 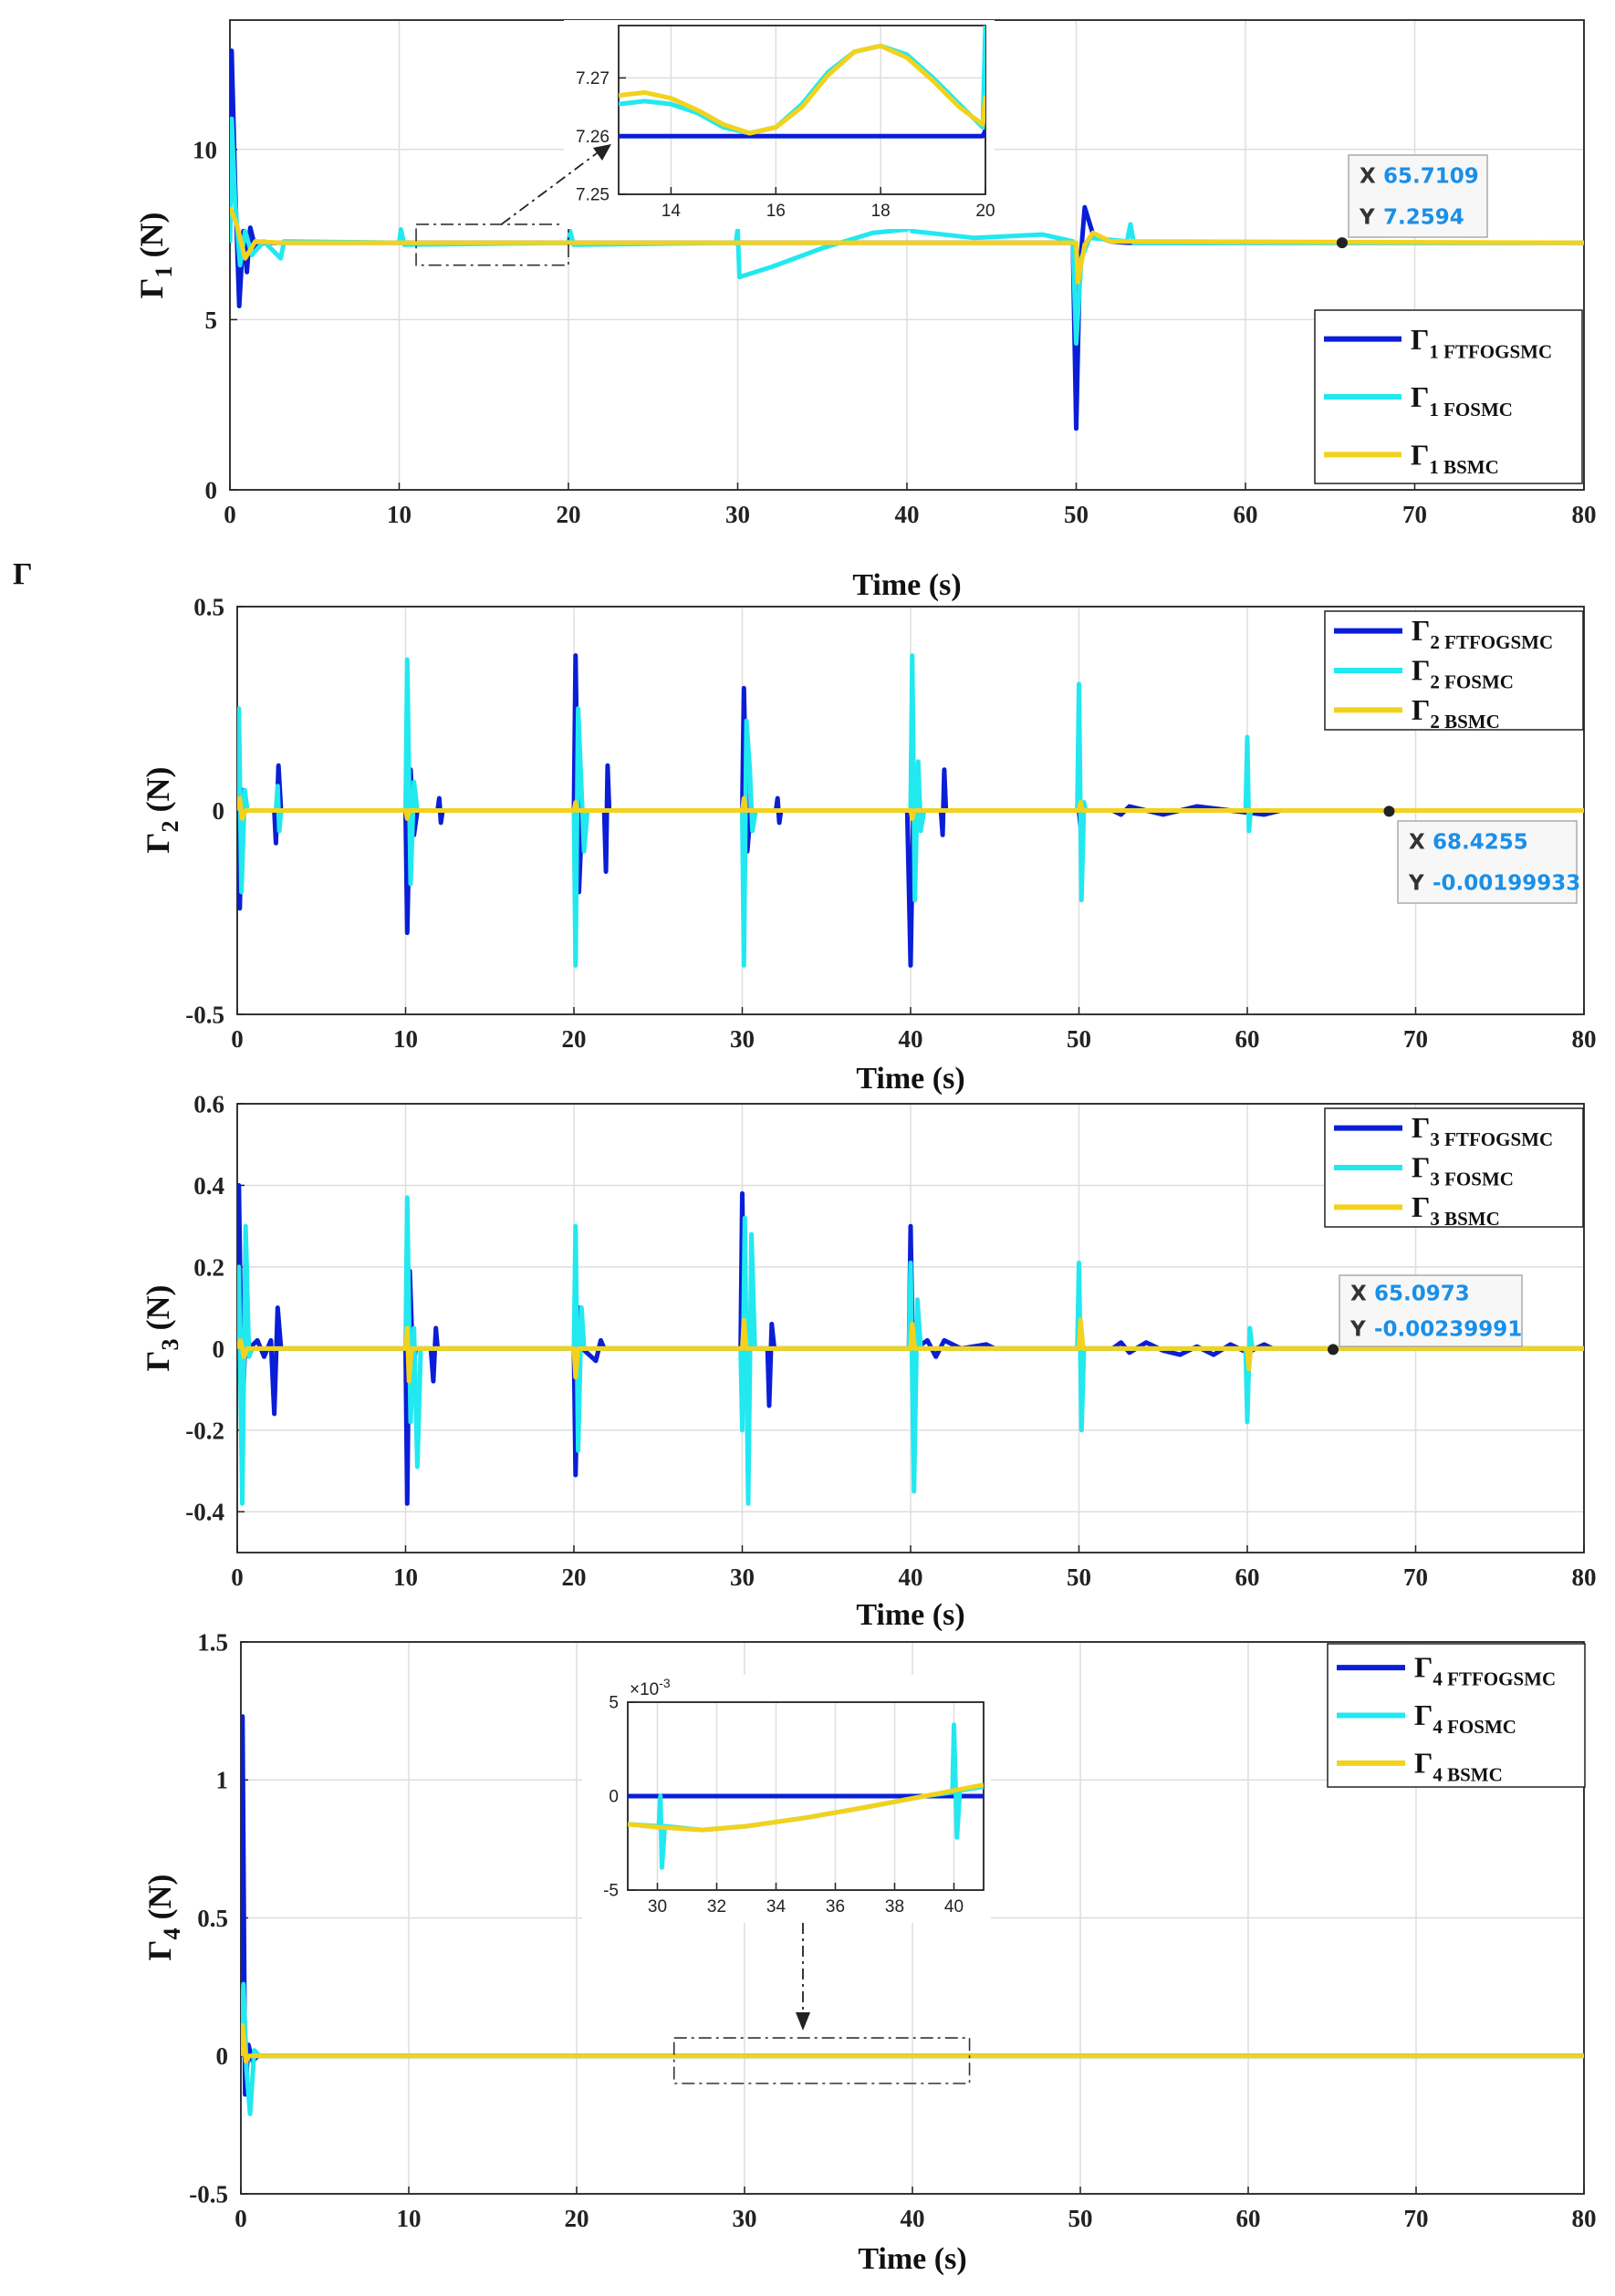 What do you see at coordinates (208, 1186) in the screenshot?
I see `y-tick-label: 0.4` at bounding box center [208, 1186].